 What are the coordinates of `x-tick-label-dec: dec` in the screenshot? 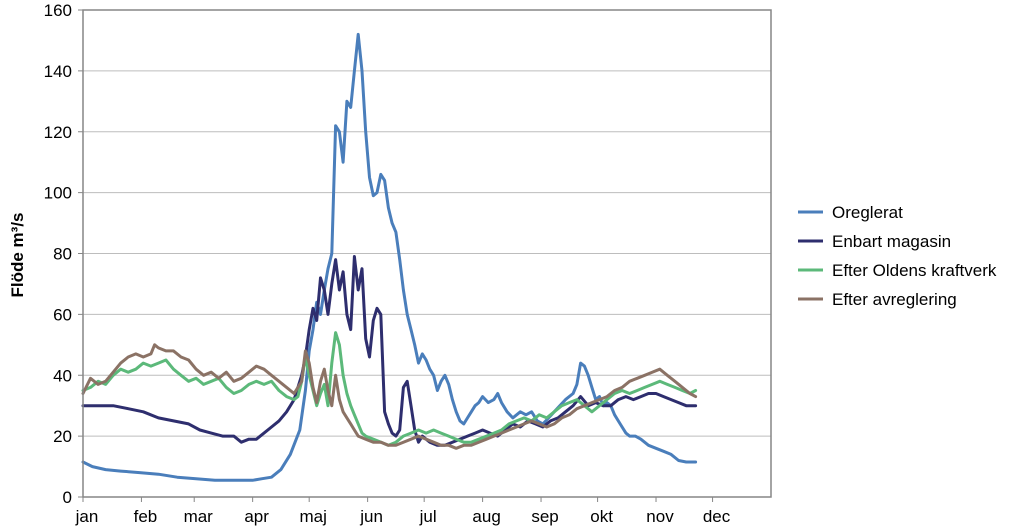 It's located at (717, 516).